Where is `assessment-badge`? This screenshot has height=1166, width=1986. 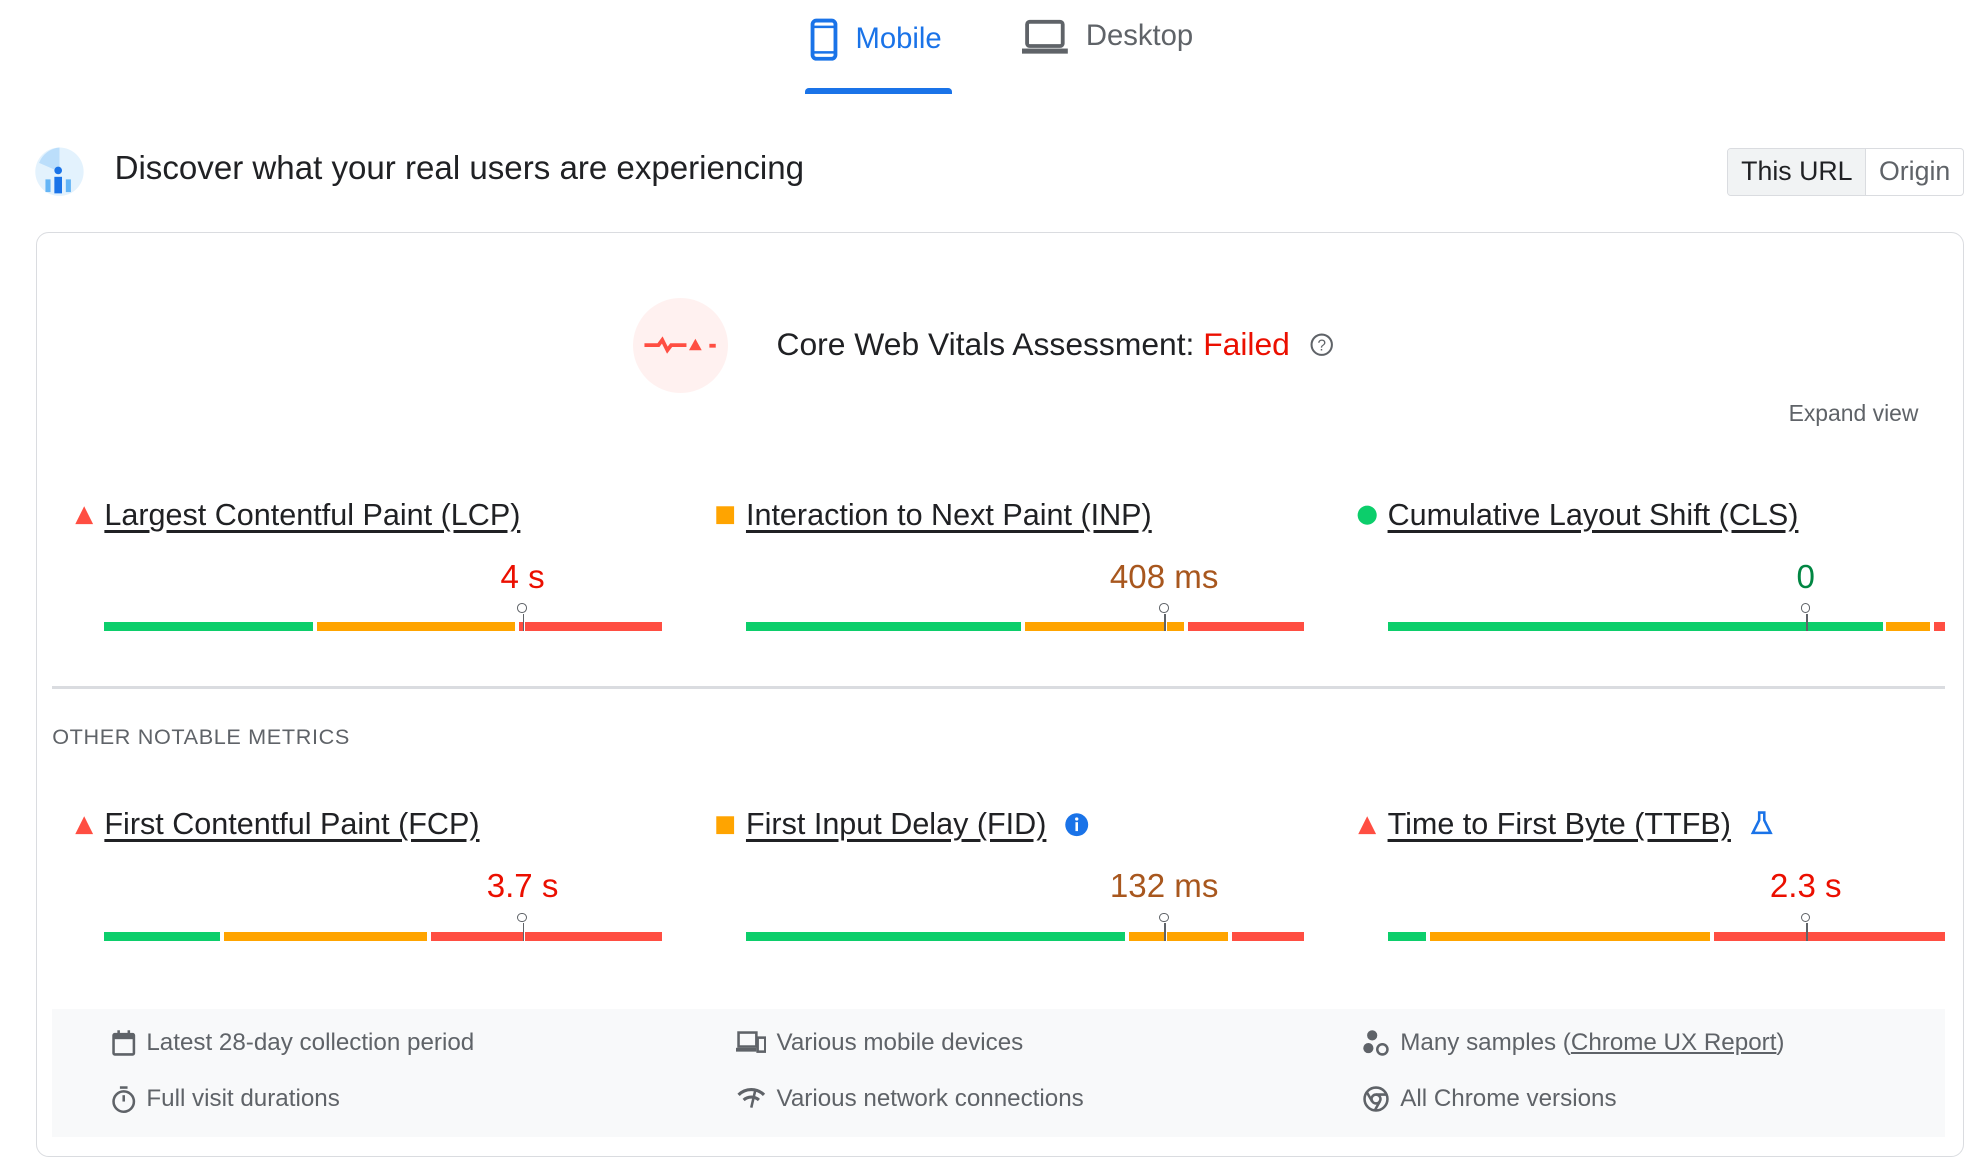 assessment-badge is located at coordinates (680, 345).